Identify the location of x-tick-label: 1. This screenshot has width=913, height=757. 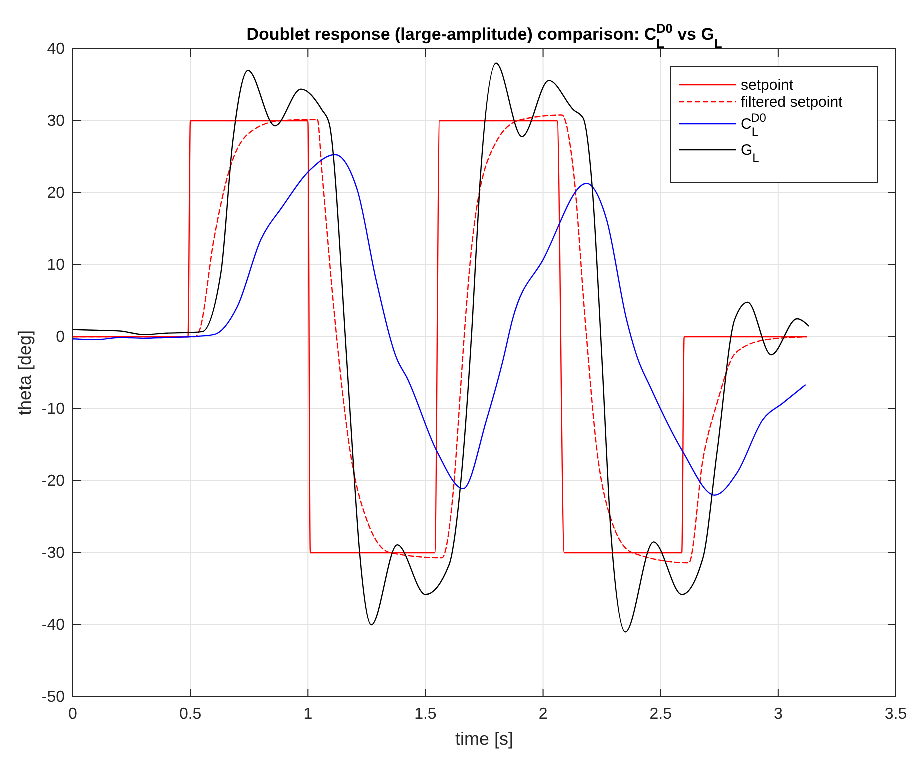
(308, 714).